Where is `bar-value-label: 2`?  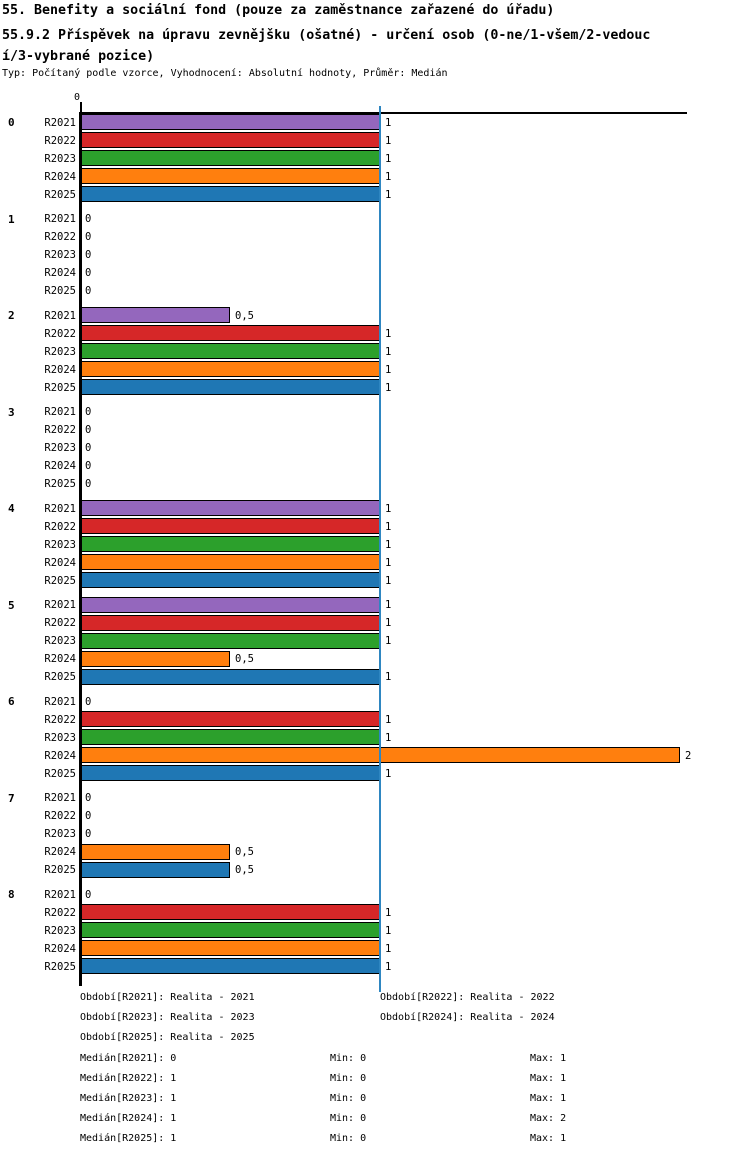 bar-value-label: 2 is located at coordinates (688, 755).